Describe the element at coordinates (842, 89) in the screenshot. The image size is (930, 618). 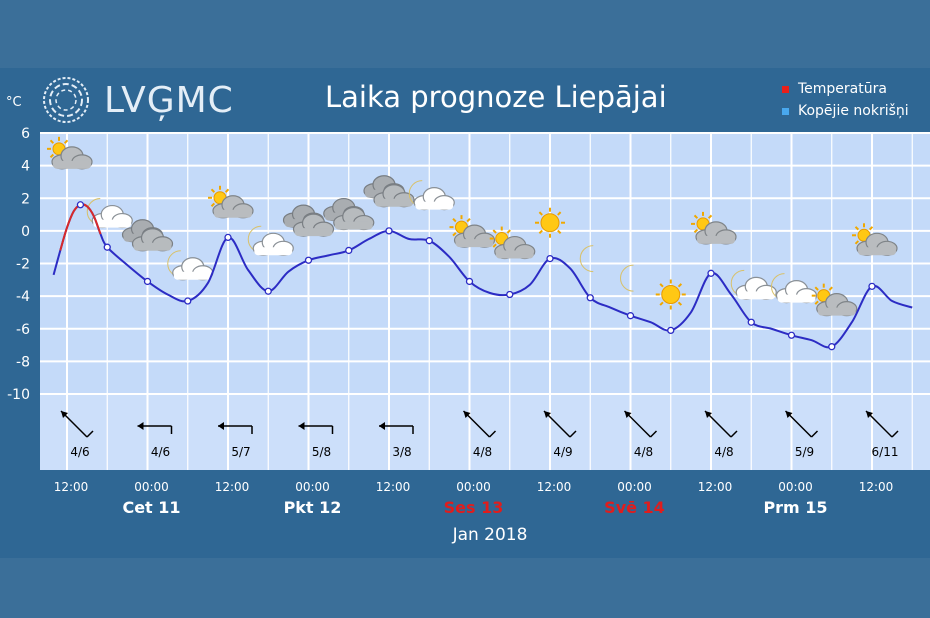
I see `legend-label-temperature: Temperatūra` at that location.